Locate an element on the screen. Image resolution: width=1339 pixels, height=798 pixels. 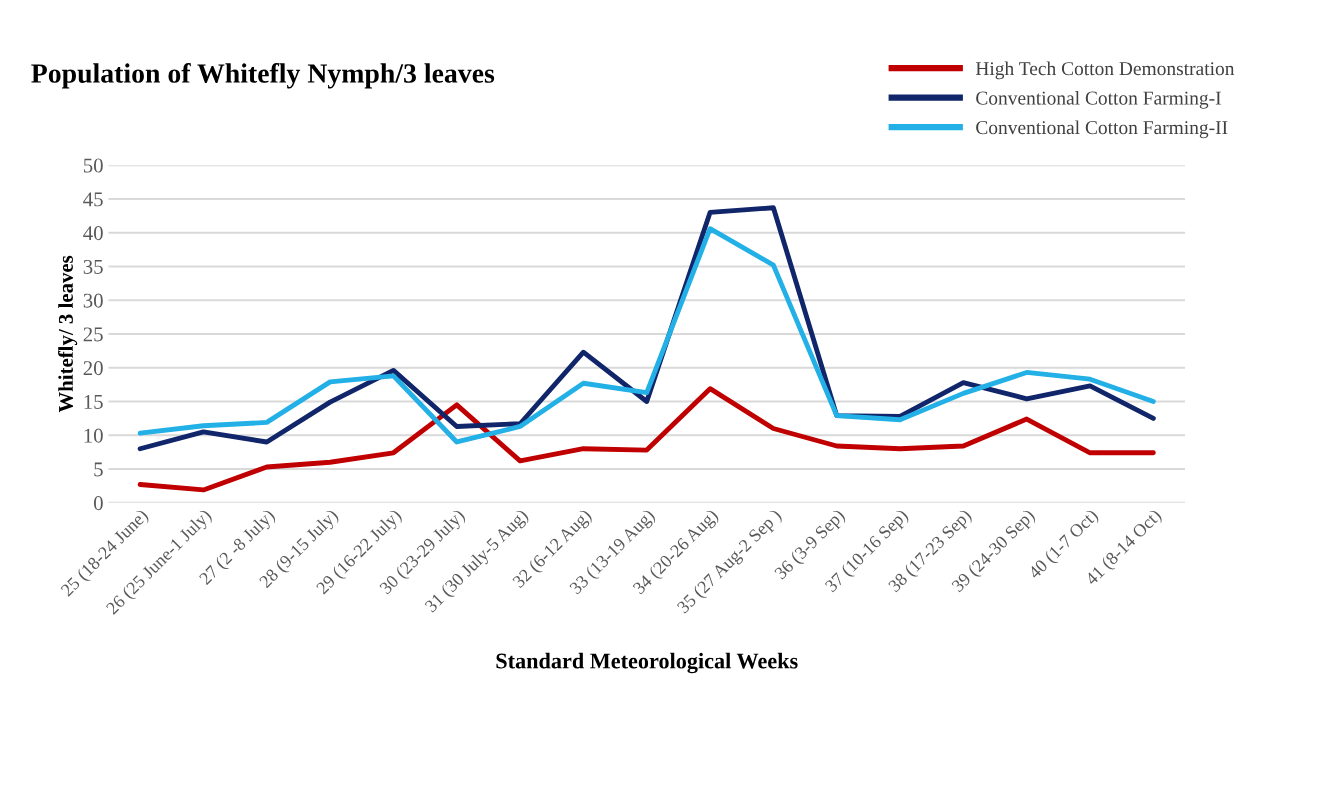
y-tick-label: 45 is located at coordinates (93, 199).